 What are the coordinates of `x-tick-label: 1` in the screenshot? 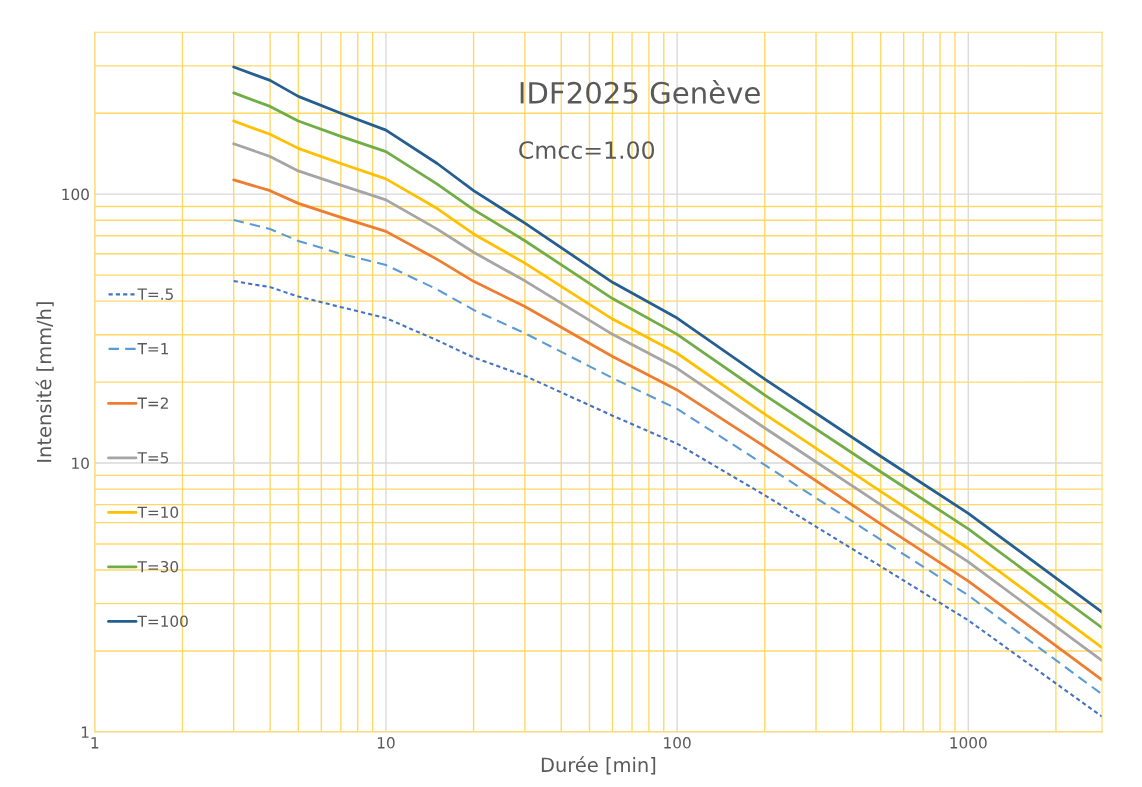 It's located at (95, 743).